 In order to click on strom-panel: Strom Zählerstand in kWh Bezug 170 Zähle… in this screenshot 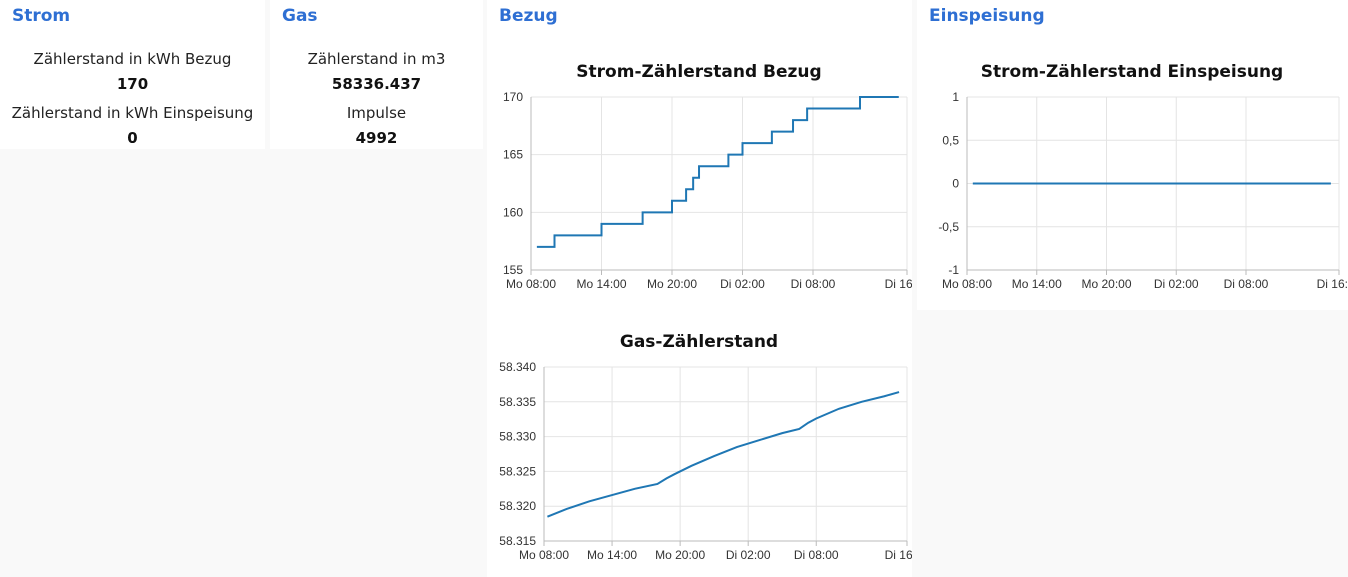, I will do `click(132, 74)`.